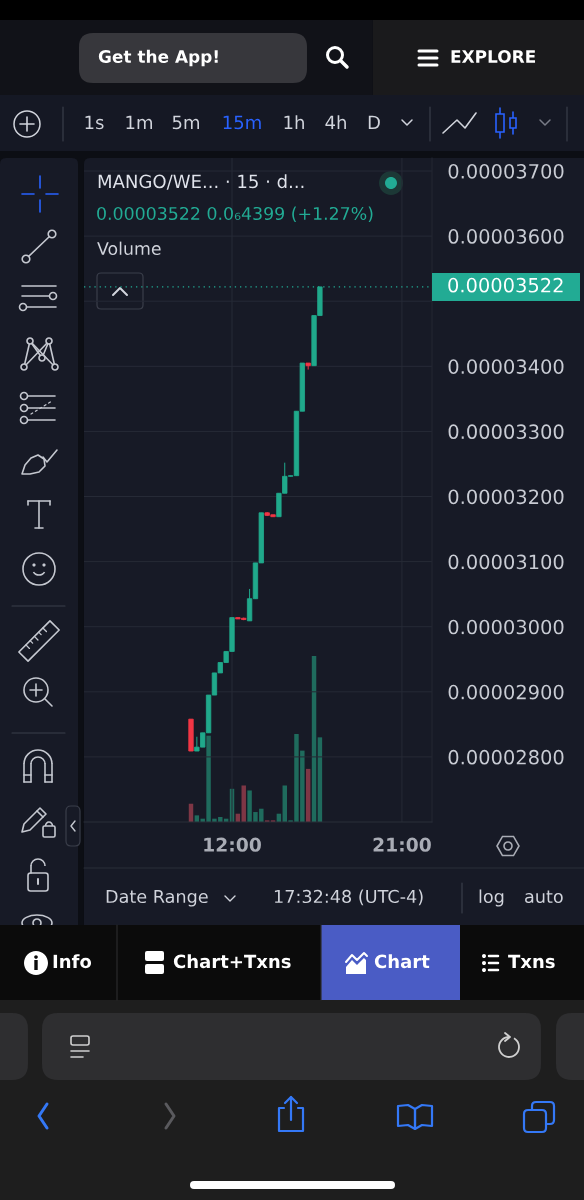 The image size is (584, 1200). I want to click on text: Date Range, so click(157, 898).